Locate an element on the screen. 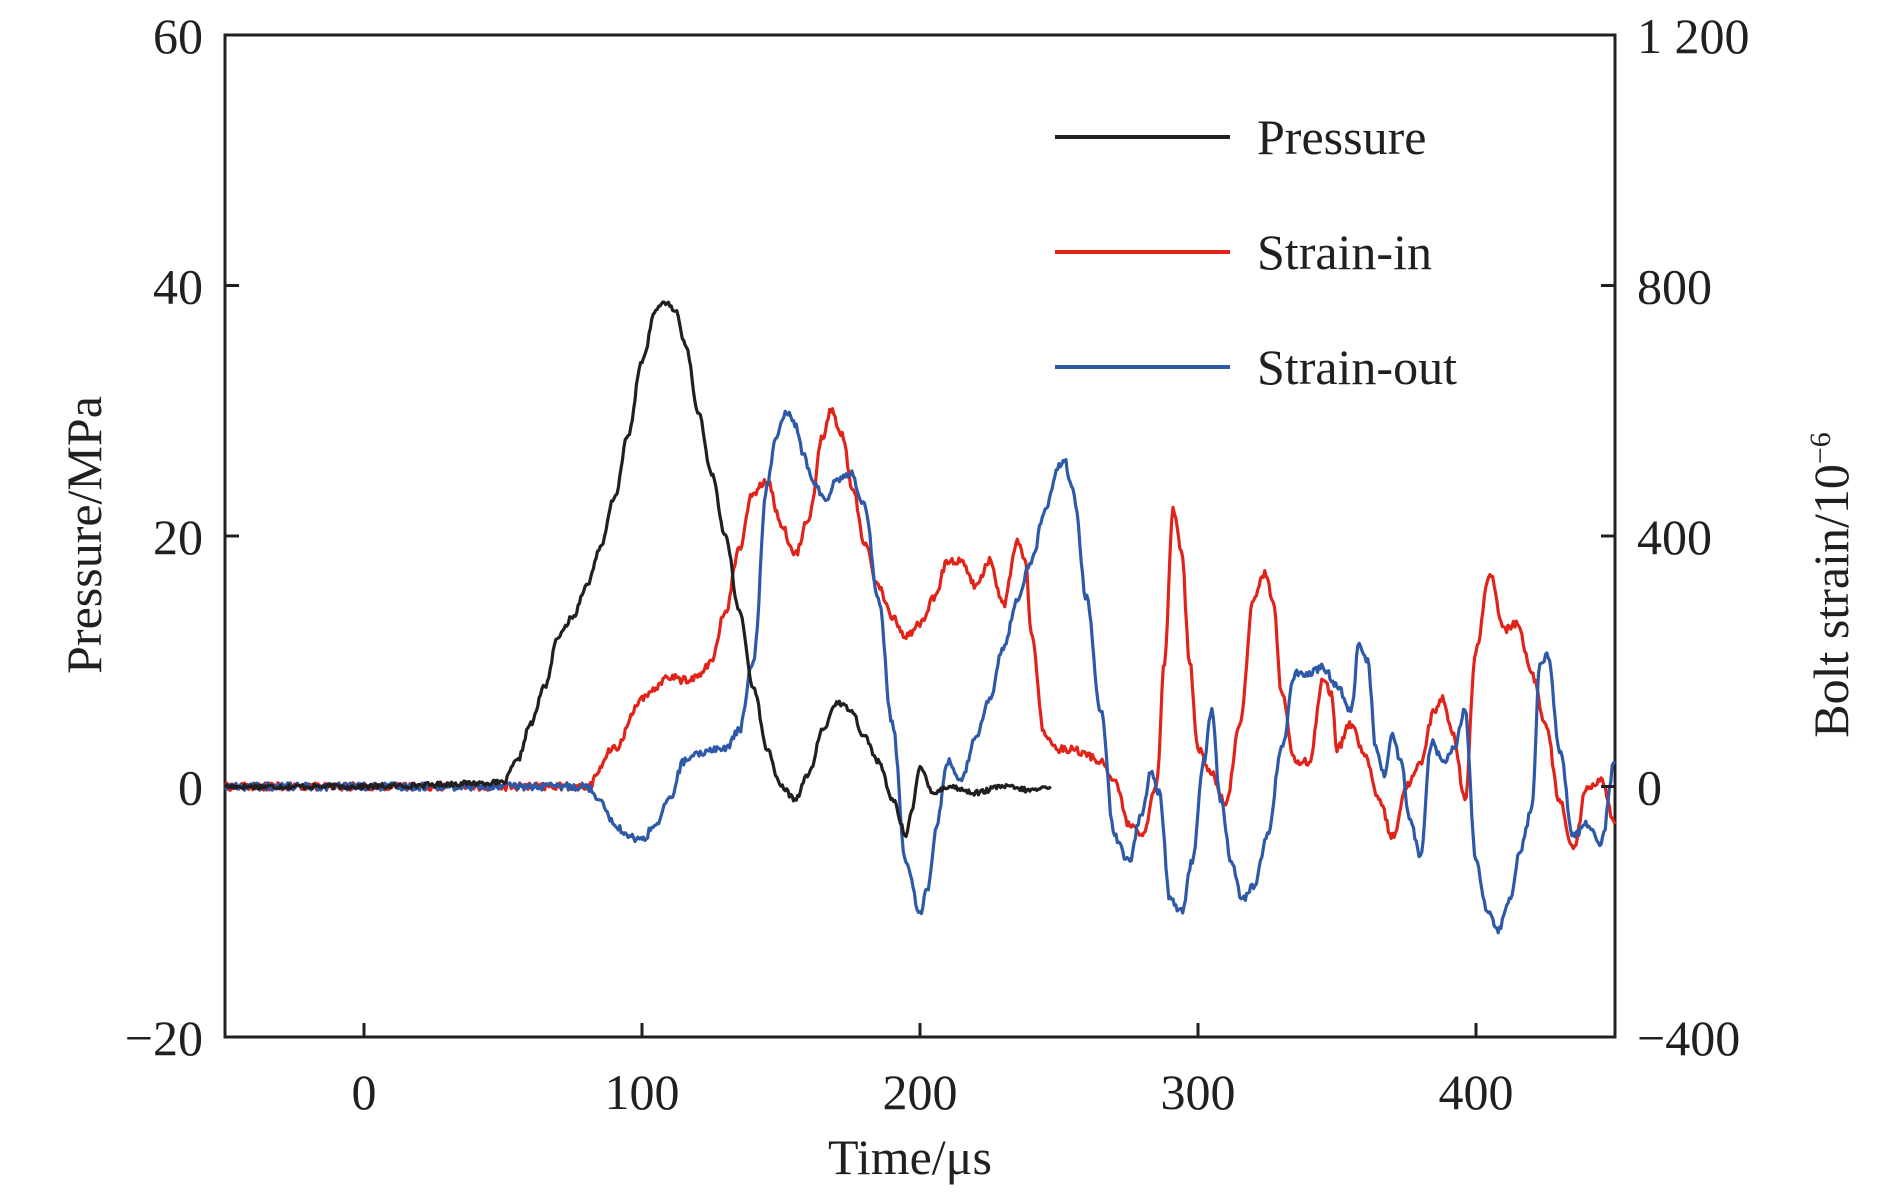 The height and width of the screenshot is (1198, 1890). y2-tick-label: 0 is located at coordinates (1649, 788).